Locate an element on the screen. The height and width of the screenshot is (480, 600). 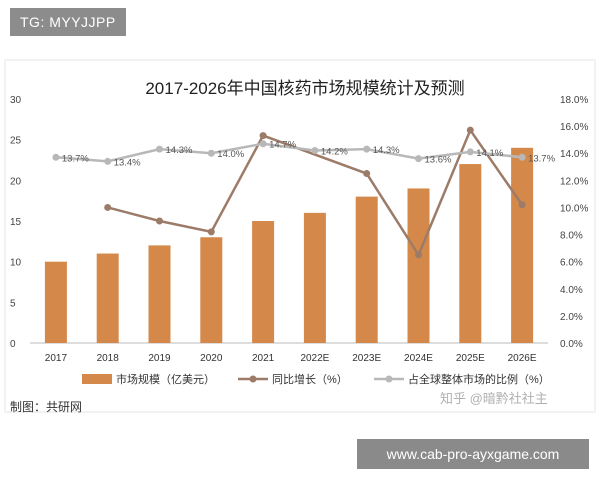
left-tick-label: 0 is located at coordinates (13, 344).